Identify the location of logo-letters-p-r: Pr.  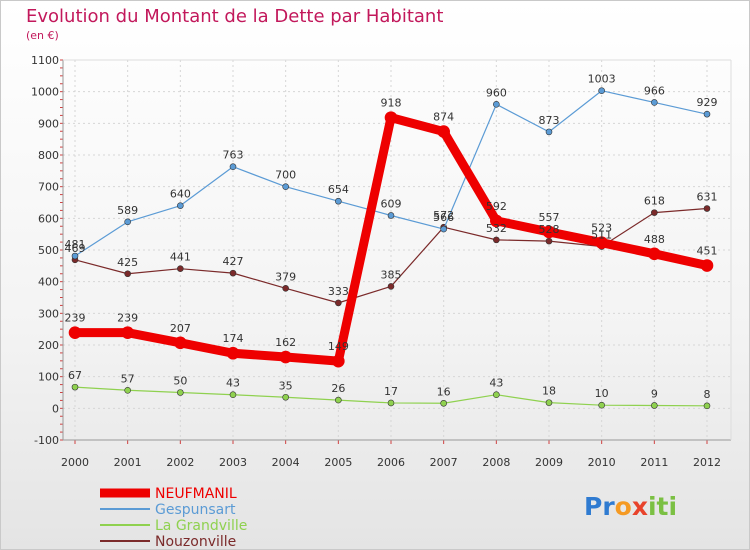
(599, 506).